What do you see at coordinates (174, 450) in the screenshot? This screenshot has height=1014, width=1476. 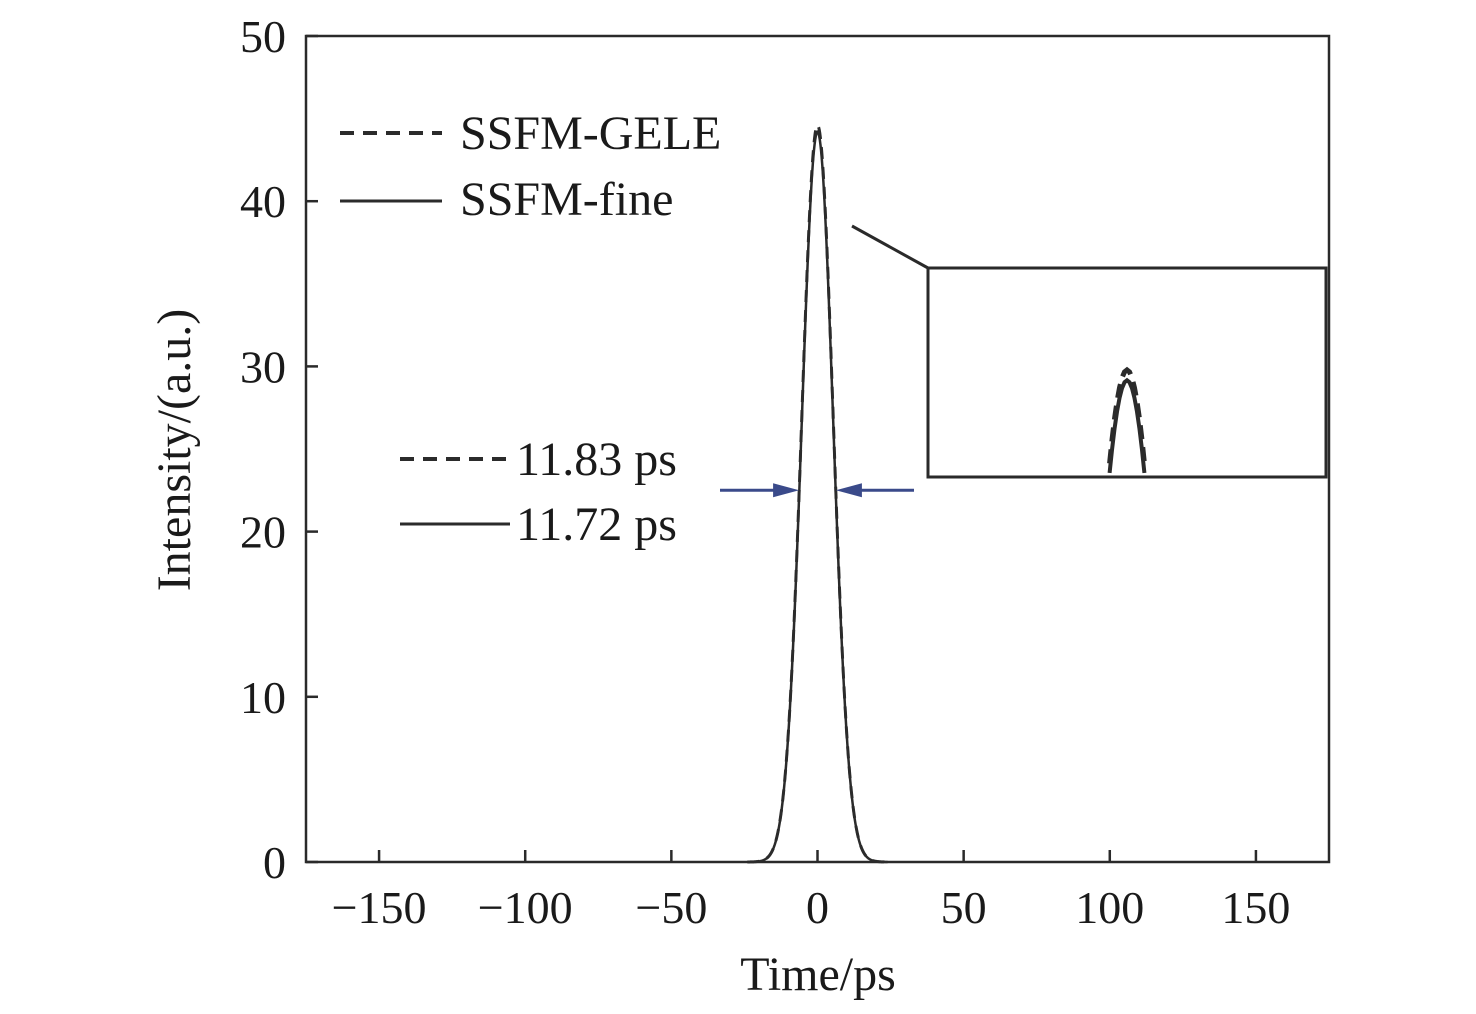 I see `y-axis-title: Intensity/(a.u.)` at bounding box center [174, 450].